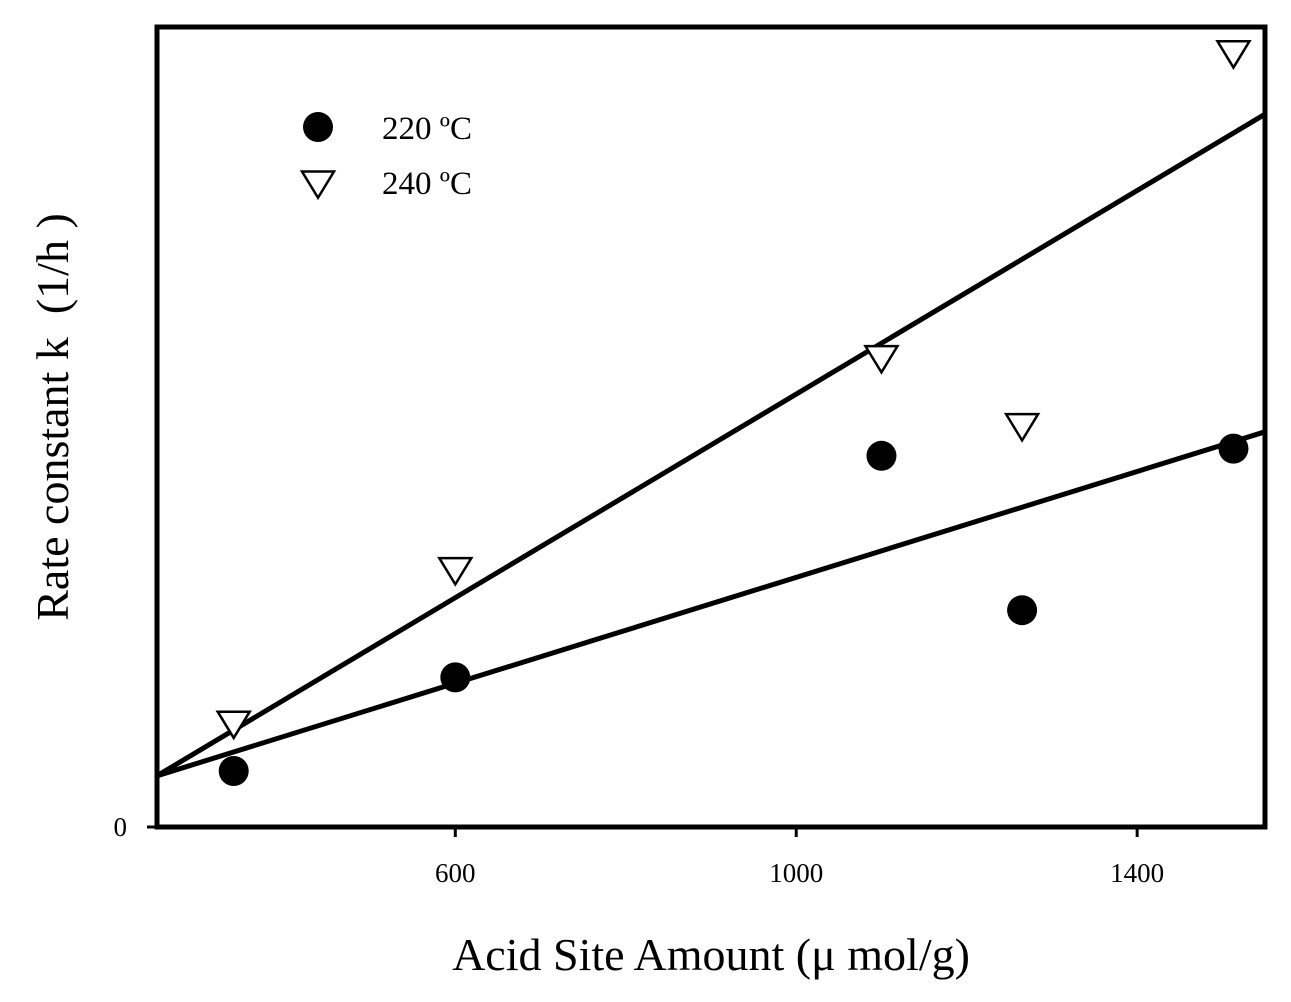  I want to click on legend-entry-240: 240 ºC, so click(385, 184).